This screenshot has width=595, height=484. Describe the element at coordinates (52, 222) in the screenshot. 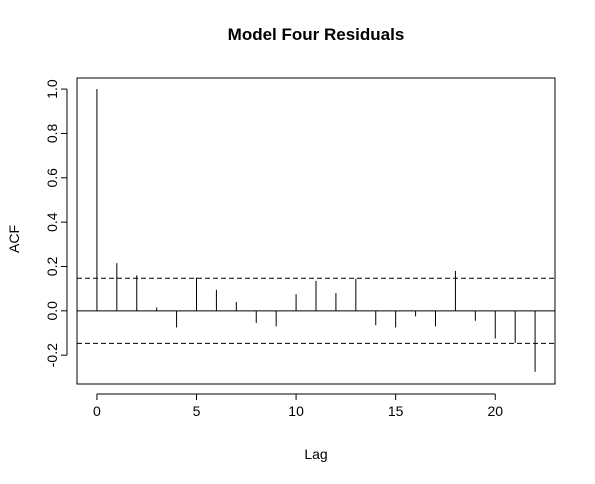

I see `y-tick-label-3: 0.4` at that location.